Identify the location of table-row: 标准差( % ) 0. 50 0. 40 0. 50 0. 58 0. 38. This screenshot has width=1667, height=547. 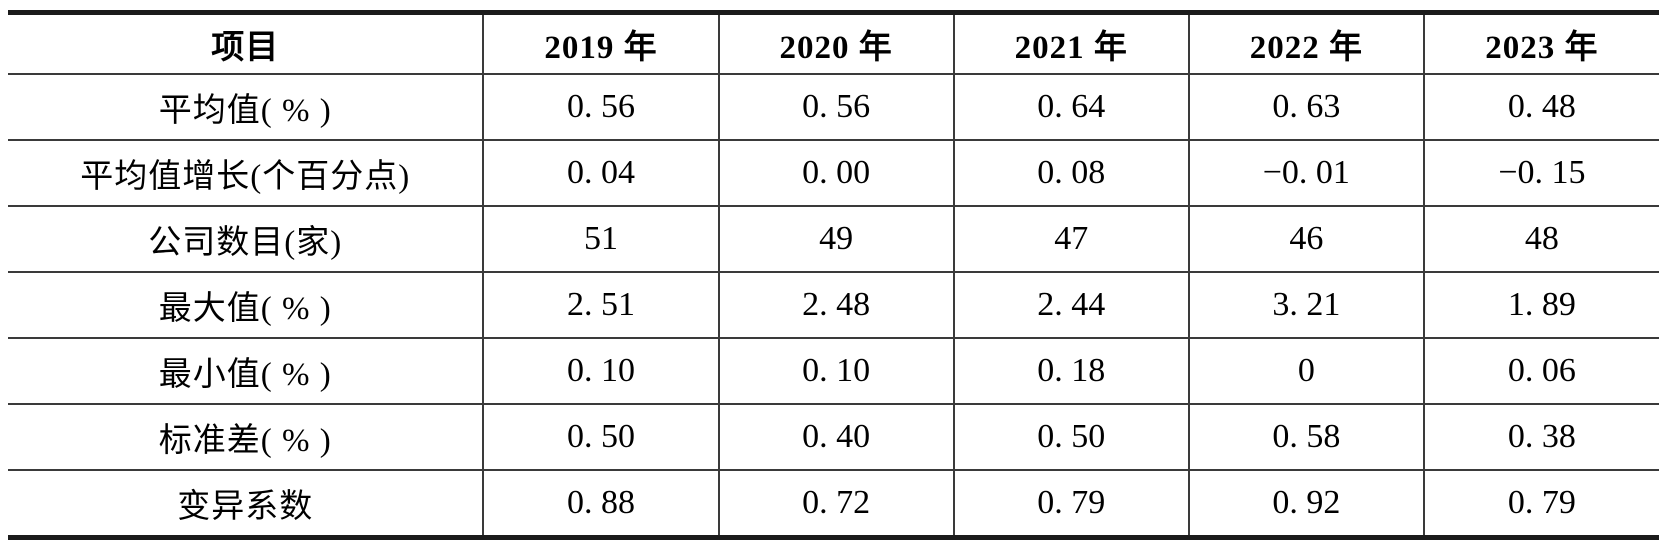
(833, 437).